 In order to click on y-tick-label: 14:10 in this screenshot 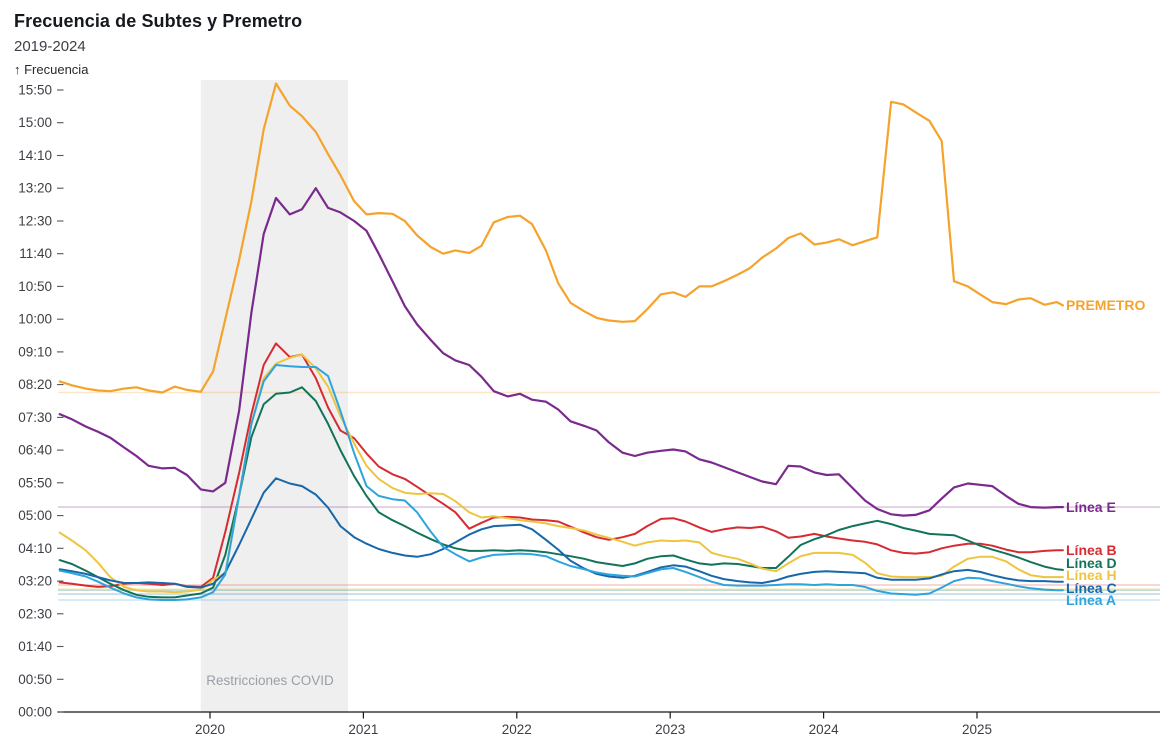, I will do `click(35, 155)`.